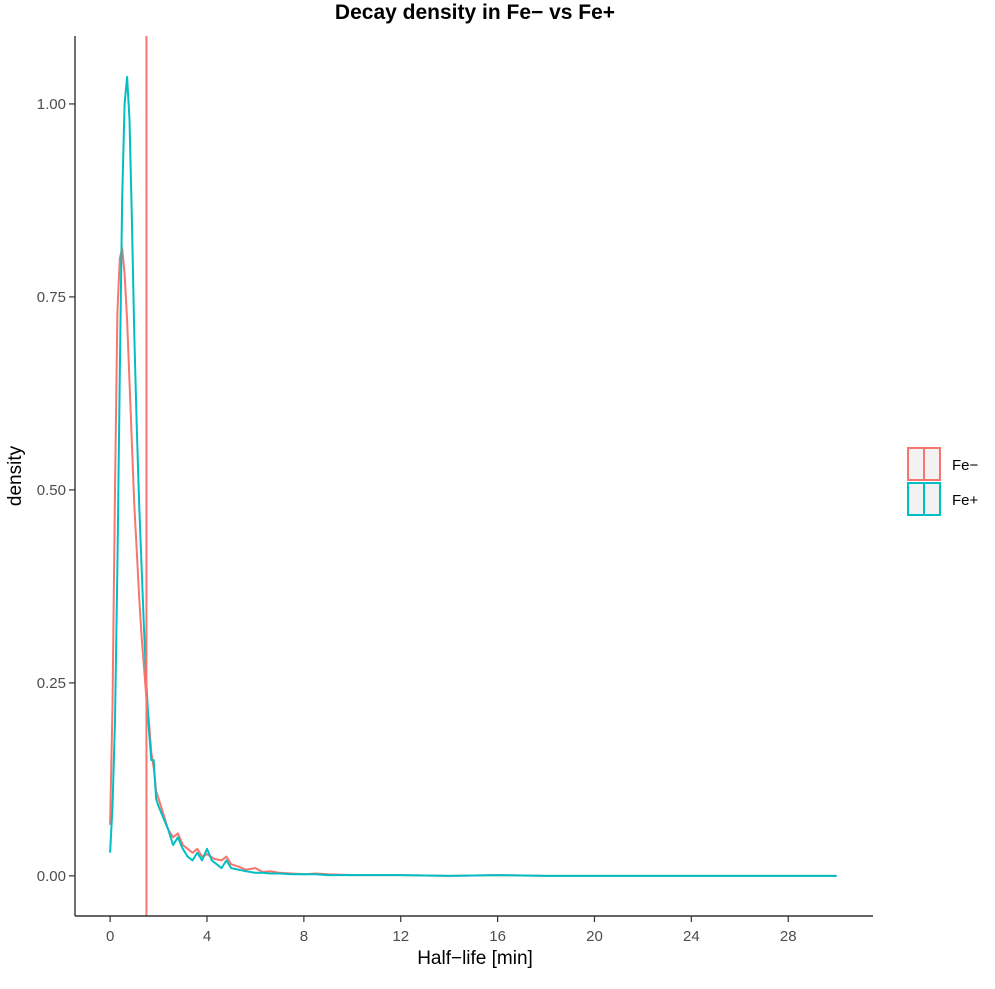 This screenshot has height=989, width=995. What do you see at coordinates (304, 936) in the screenshot?
I see `x-tick-label: 8` at bounding box center [304, 936].